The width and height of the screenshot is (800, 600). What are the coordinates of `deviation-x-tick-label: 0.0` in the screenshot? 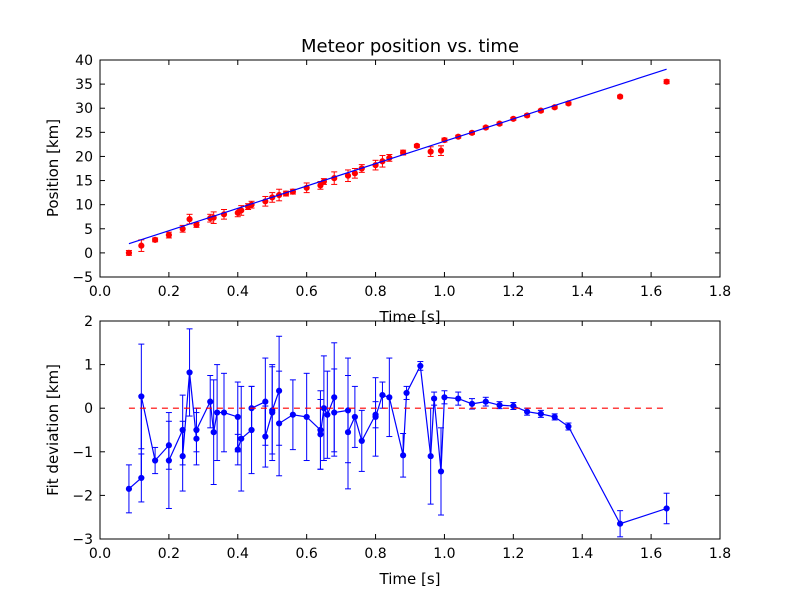 It's located at (100, 554).